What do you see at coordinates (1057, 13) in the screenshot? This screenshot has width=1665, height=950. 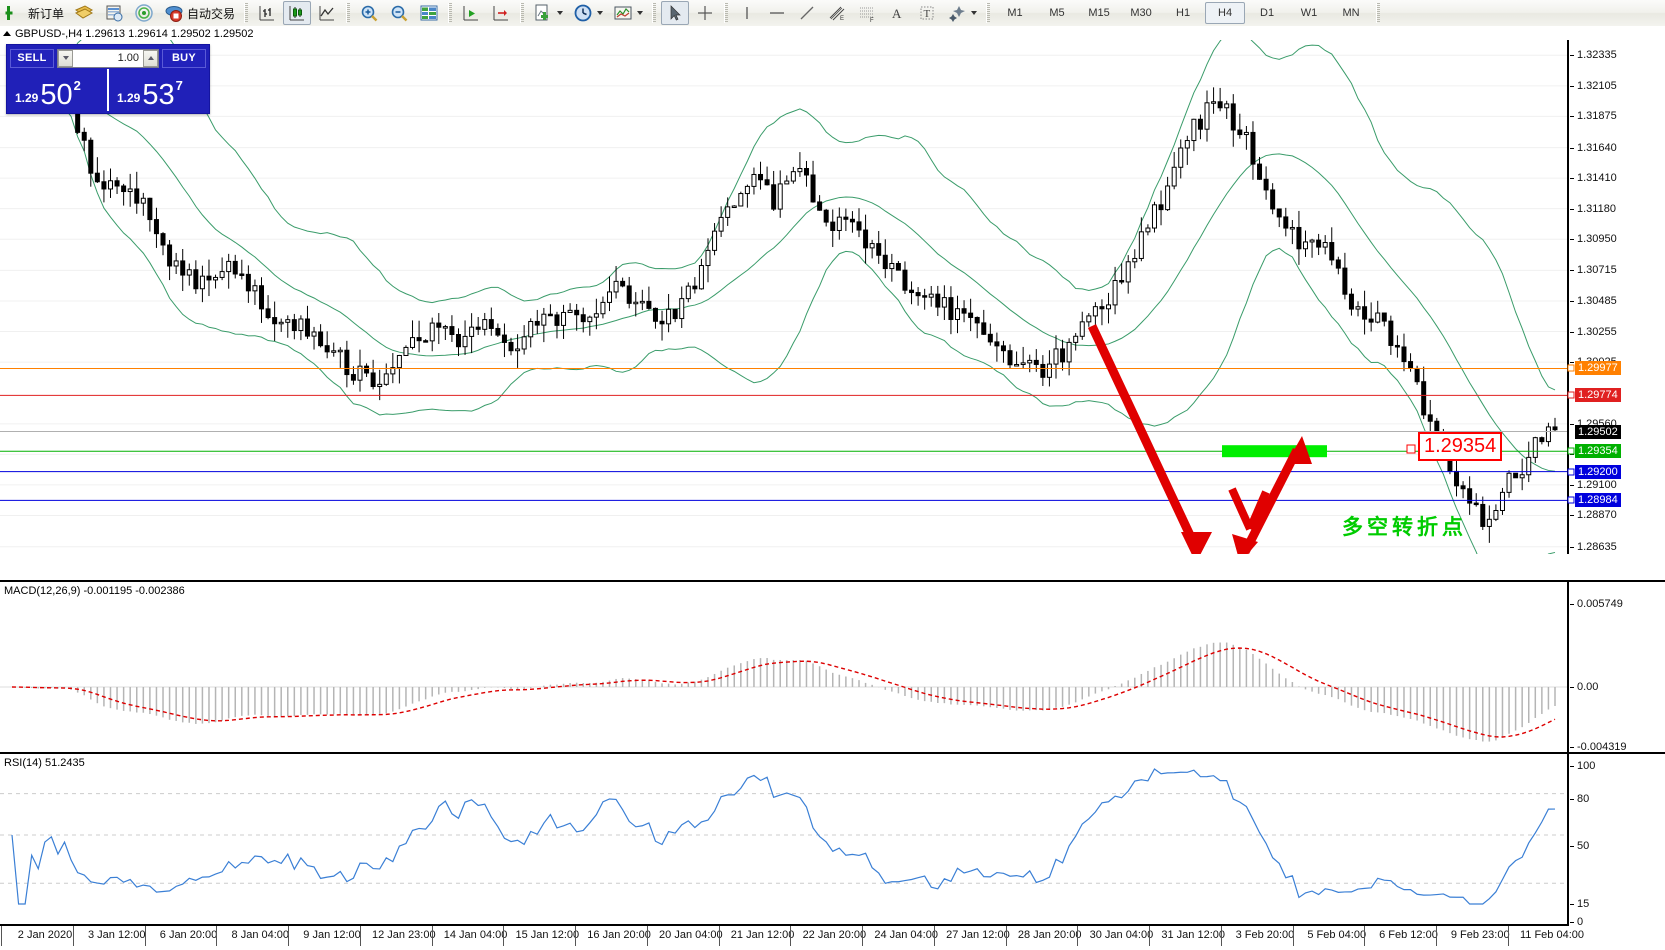 I see `timeframe-button-m5: M5` at bounding box center [1057, 13].